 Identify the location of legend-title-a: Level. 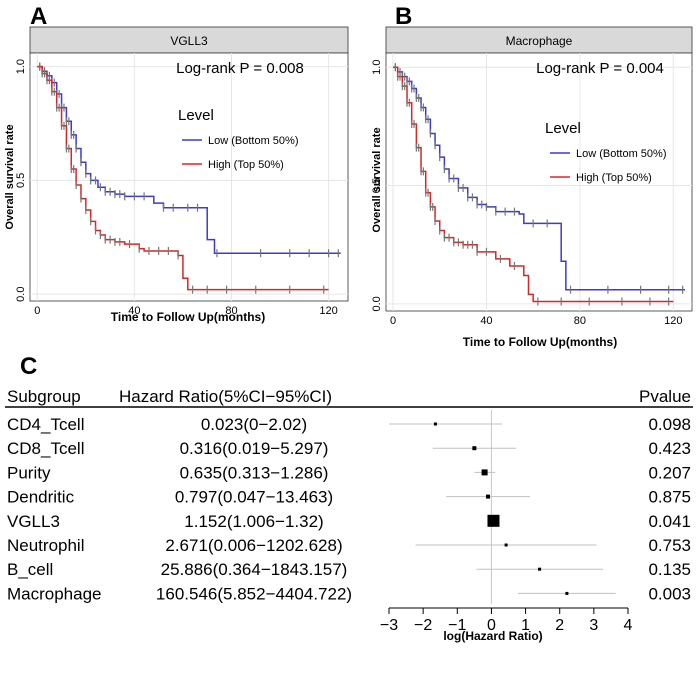
(196, 115).